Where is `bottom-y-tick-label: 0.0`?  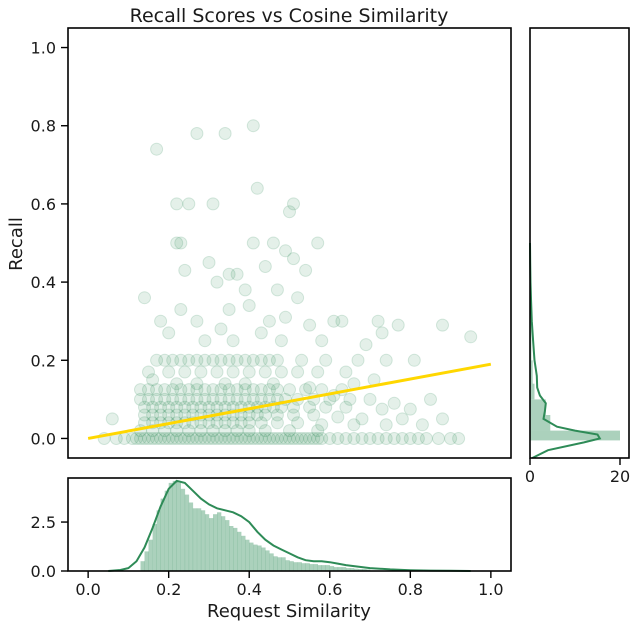
bottom-y-tick-label: 0.0 is located at coordinates (43, 571).